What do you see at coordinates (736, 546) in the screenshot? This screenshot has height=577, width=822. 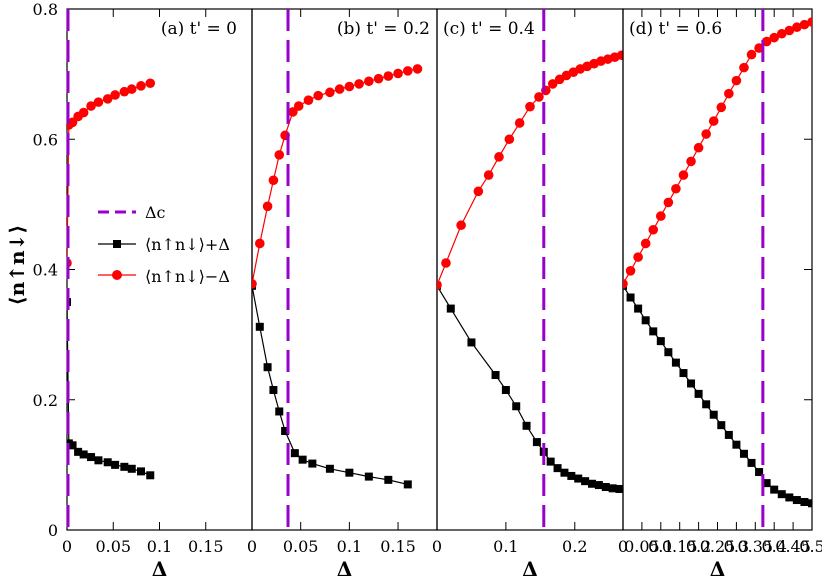 I see `x-tick-label: 0.3` at bounding box center [736, 546].